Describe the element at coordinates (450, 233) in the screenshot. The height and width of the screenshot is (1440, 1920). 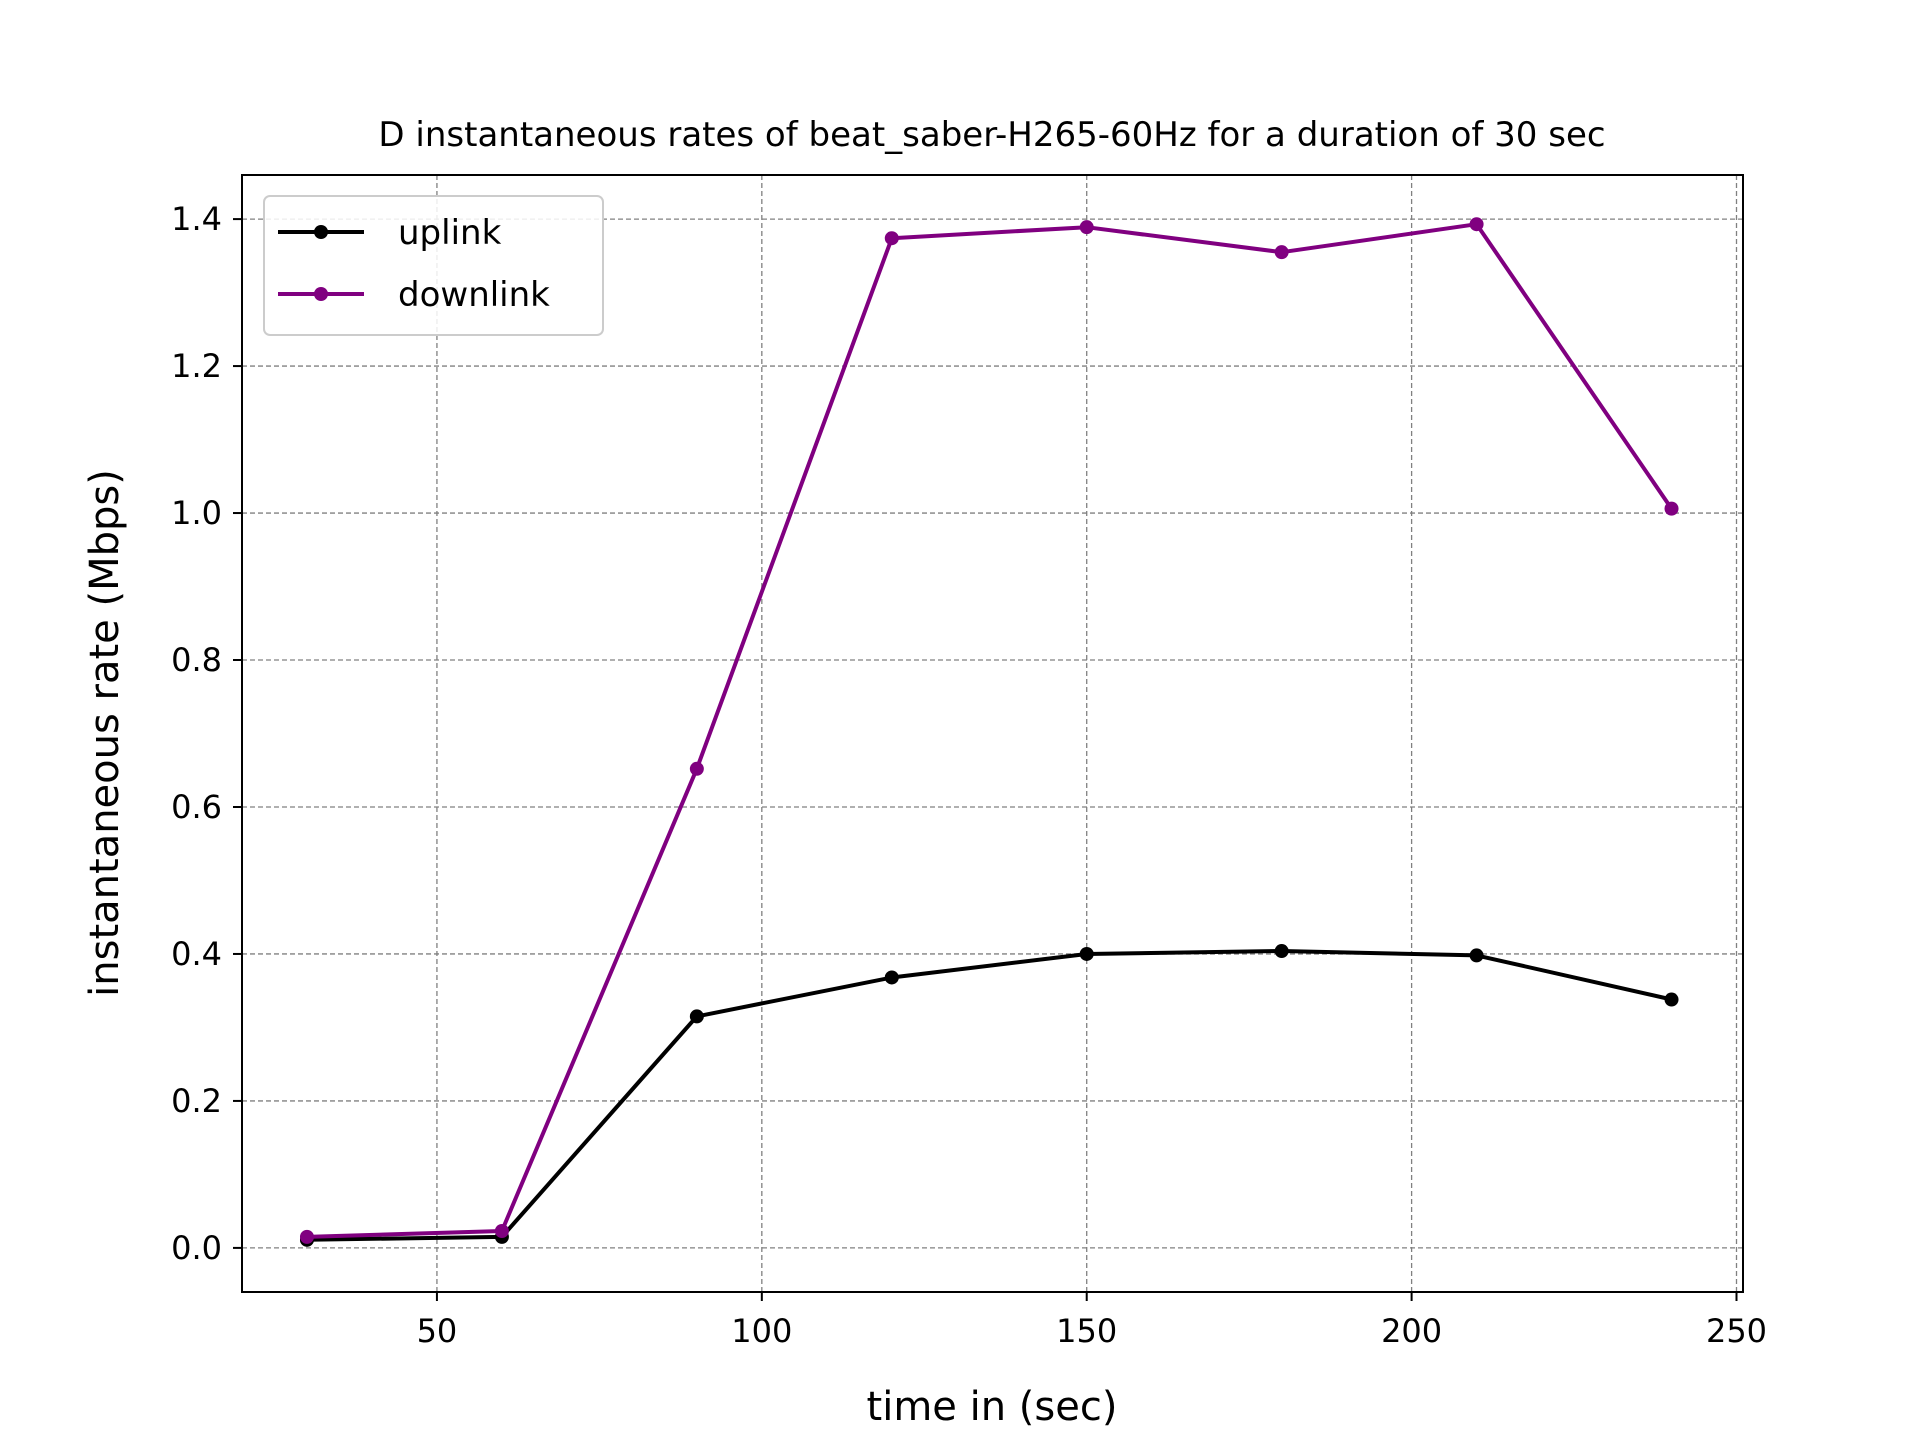
I see `legend-uplink-label: uplink` at that location.